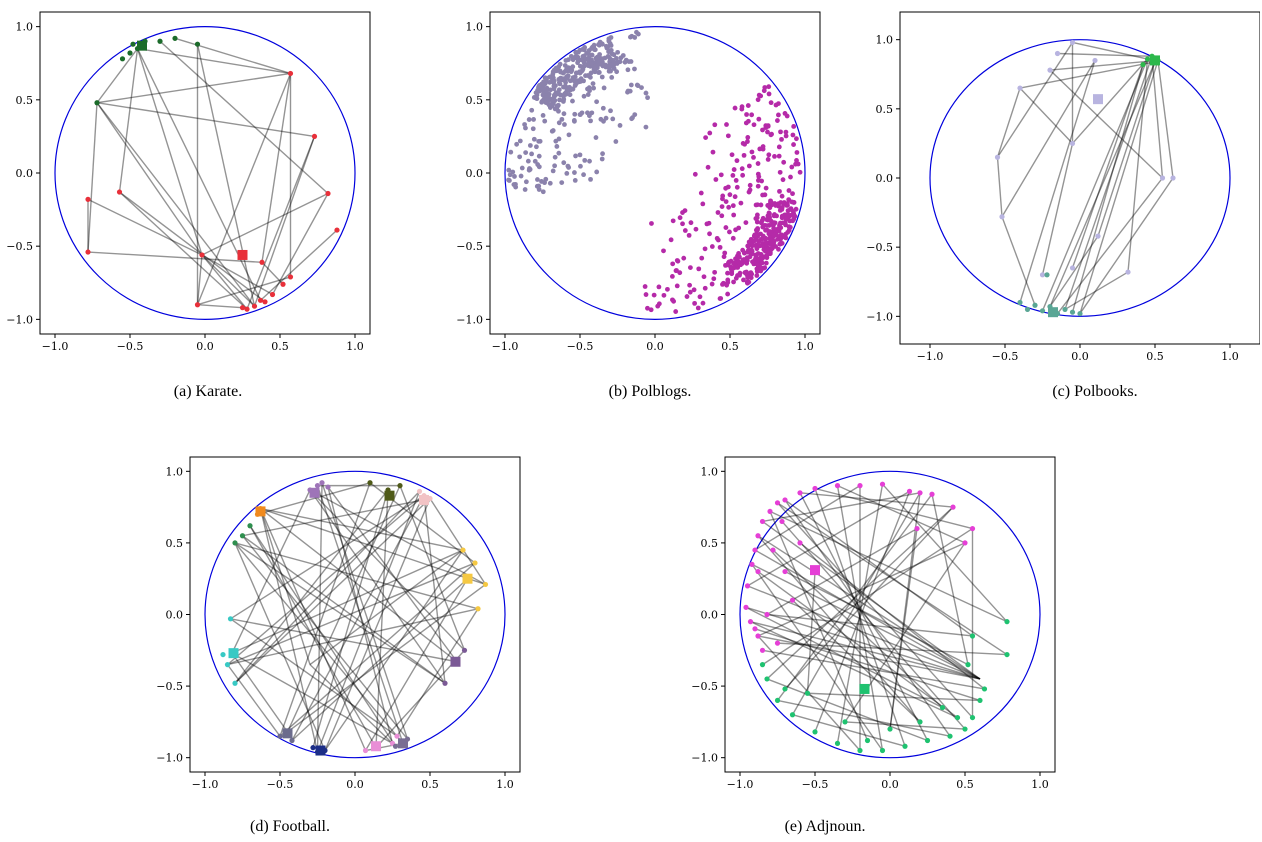 The height and width of the screenshot is (842, 1262). Describe the element at coordinates (650, 391) in the screenshot. I see `caption-polblogs: (b) Polblogs.` at that location.